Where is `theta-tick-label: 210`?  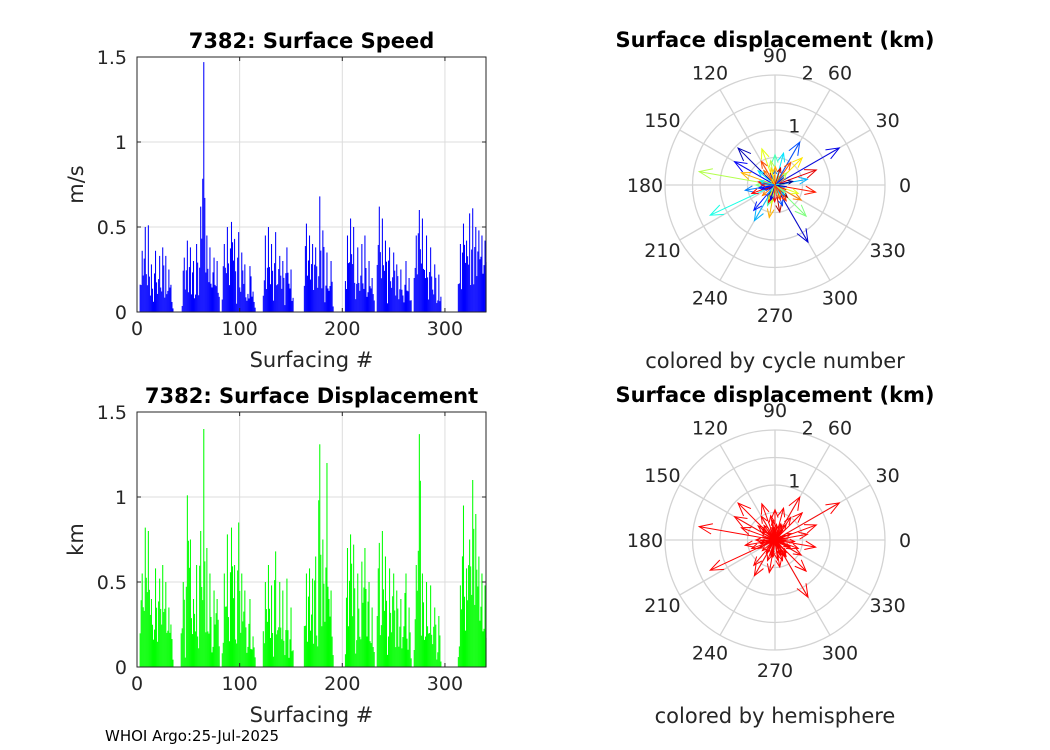
theta-tick-label: 210 is located at coordinates (662, 251).